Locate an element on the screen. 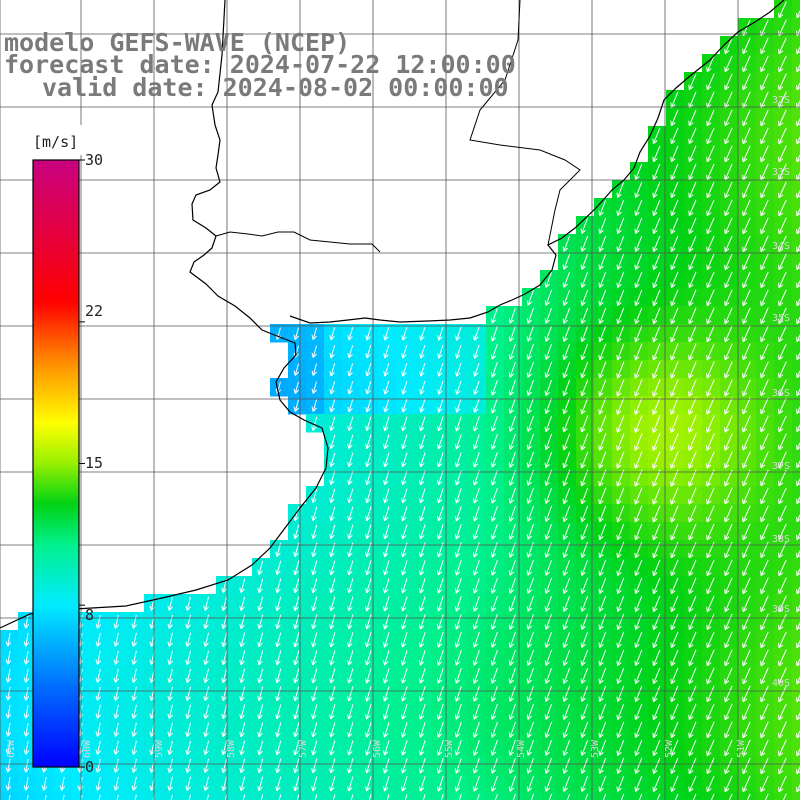 The width and height of the screenshot is (800, 800). lon-label: 51W is located at coordinates (741, 748).